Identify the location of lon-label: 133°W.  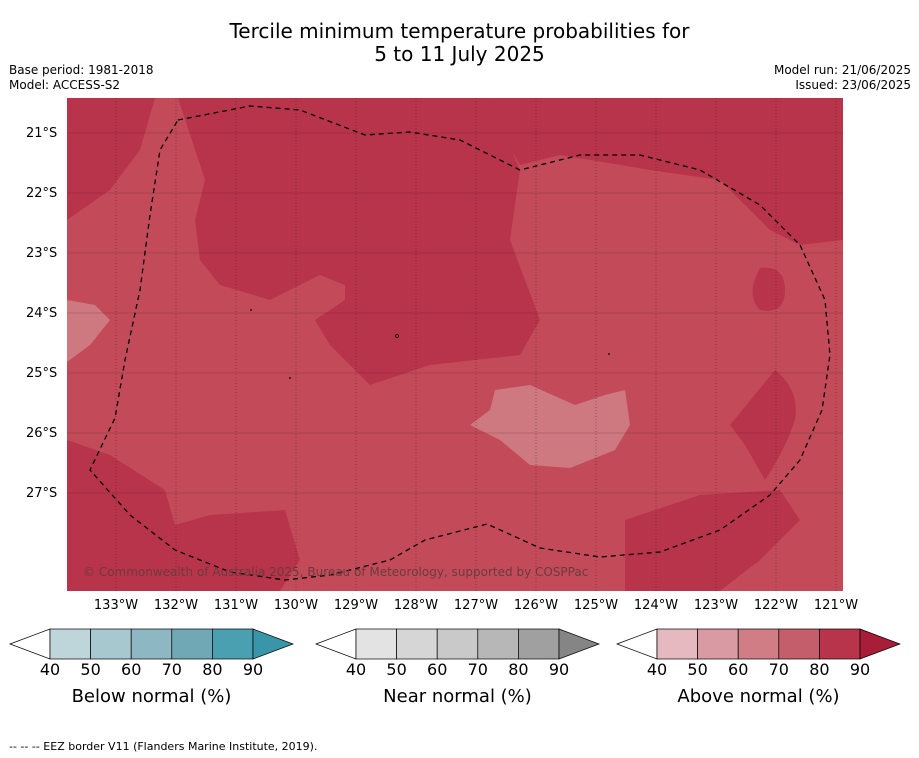
(116, 605).